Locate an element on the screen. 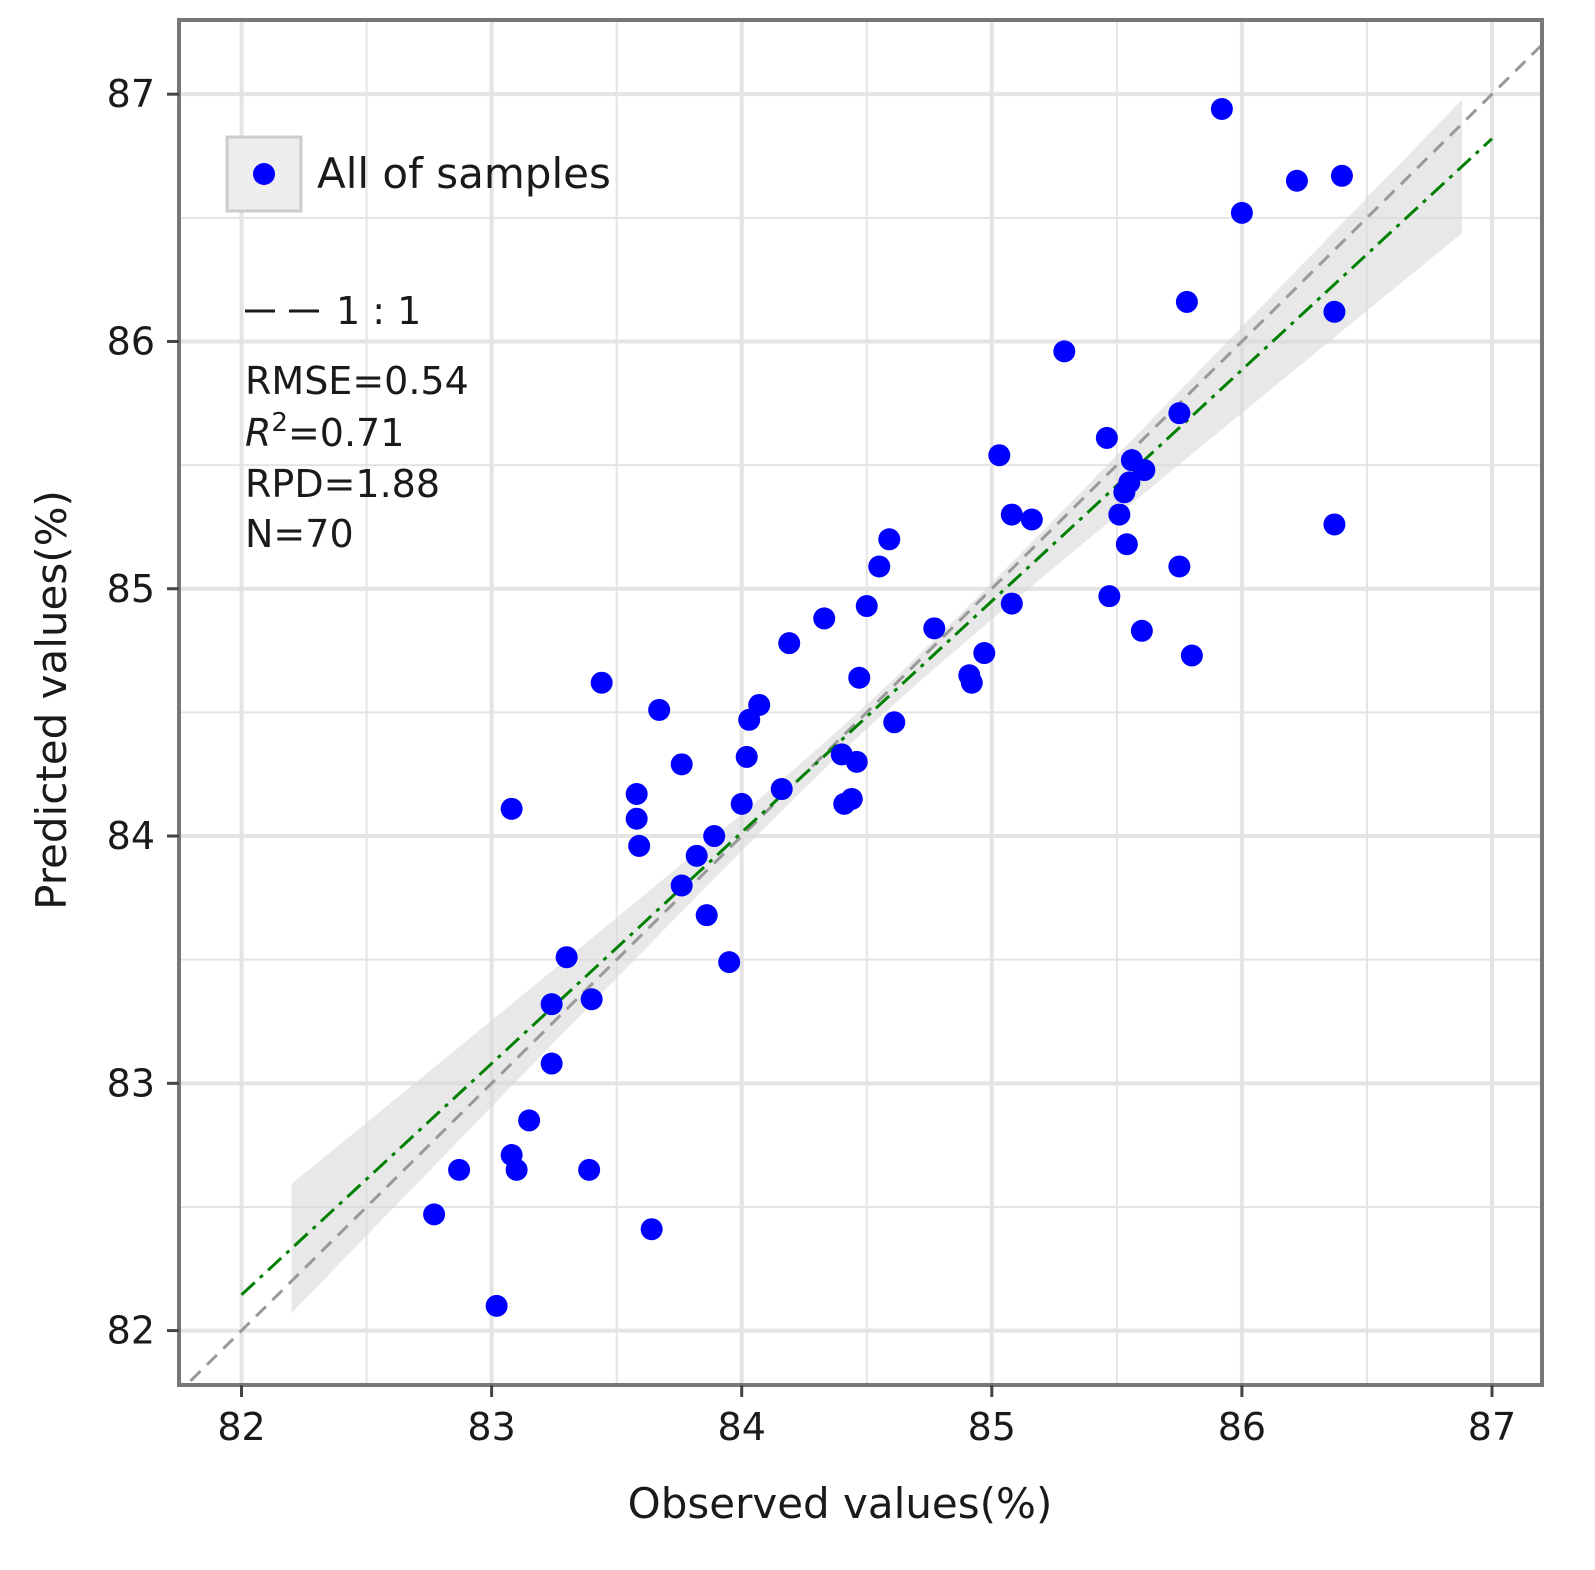  y-tick-label: 86 is located at coordinates (131, 341).